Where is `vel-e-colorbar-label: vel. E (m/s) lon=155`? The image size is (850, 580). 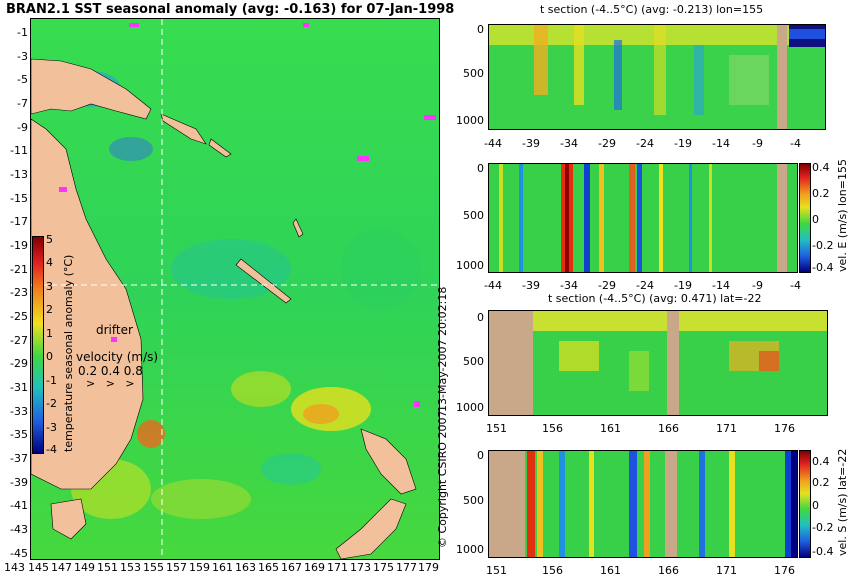 vel-e-colorbar-label: vel. E (m/s) lon=155 is located at coordinates (842, 215).